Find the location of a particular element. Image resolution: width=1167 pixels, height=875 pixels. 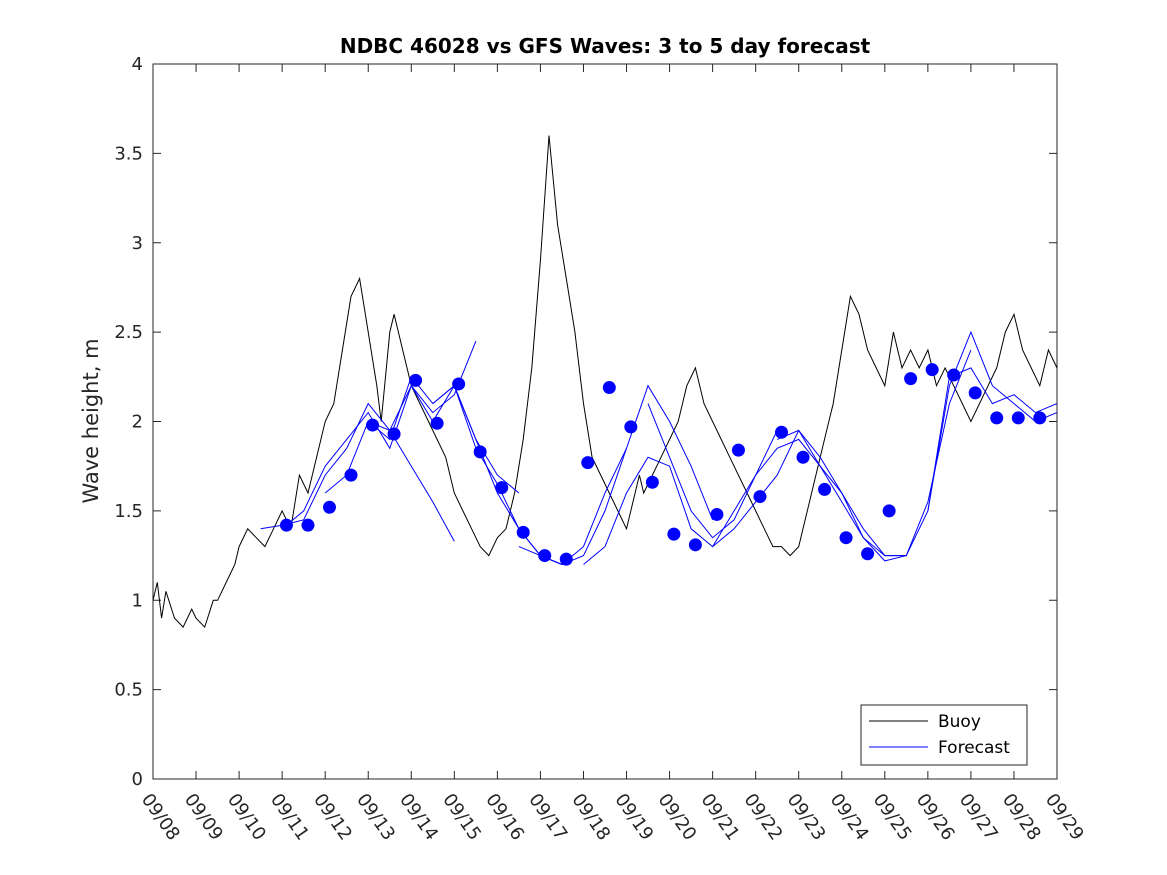

x-tick-label: 09/17 is located at coordinates (547, 817).